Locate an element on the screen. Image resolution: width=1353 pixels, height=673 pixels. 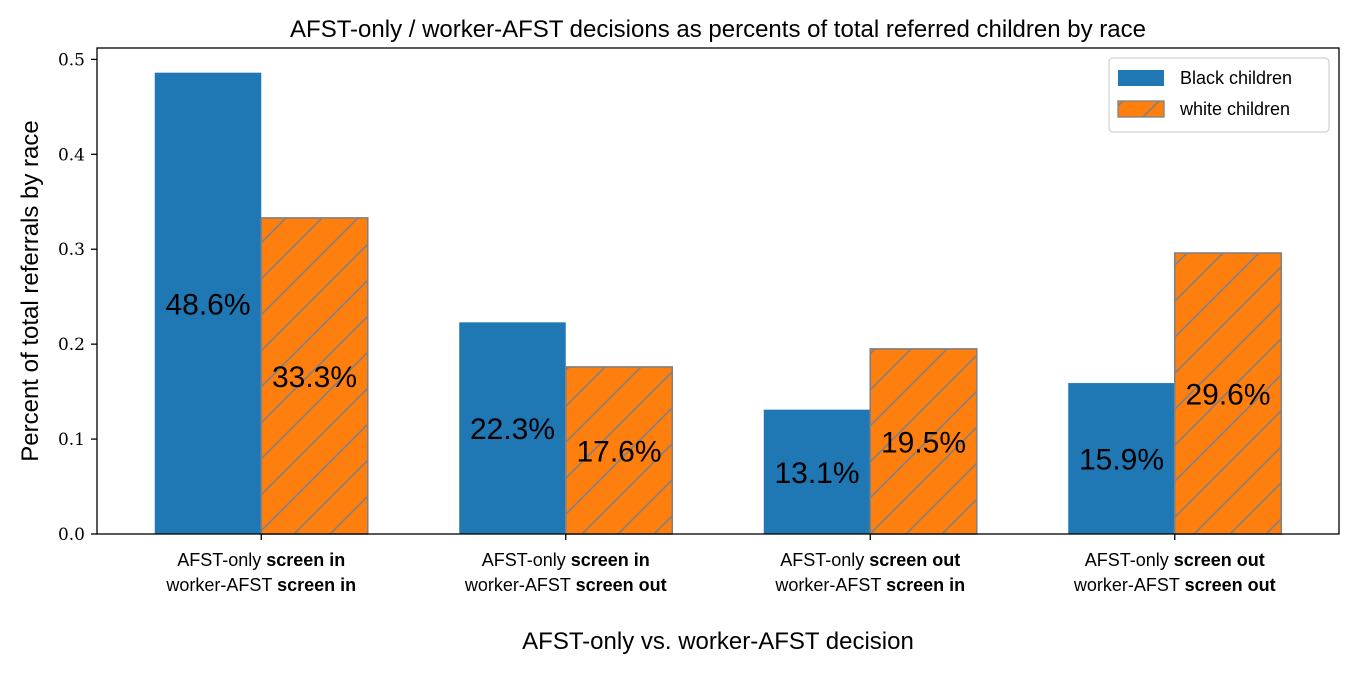
legend: Black children white children is located at coordinates (1219, 95).